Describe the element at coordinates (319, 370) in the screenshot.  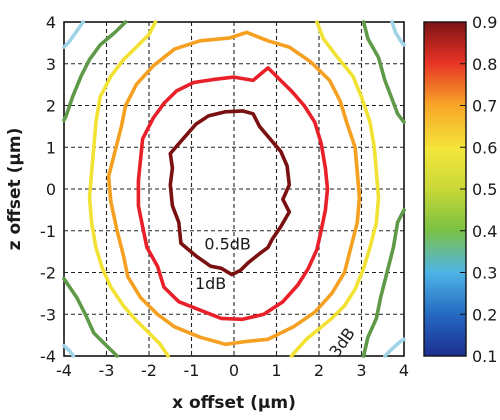
I see `x-tick-label: 2` at that location.